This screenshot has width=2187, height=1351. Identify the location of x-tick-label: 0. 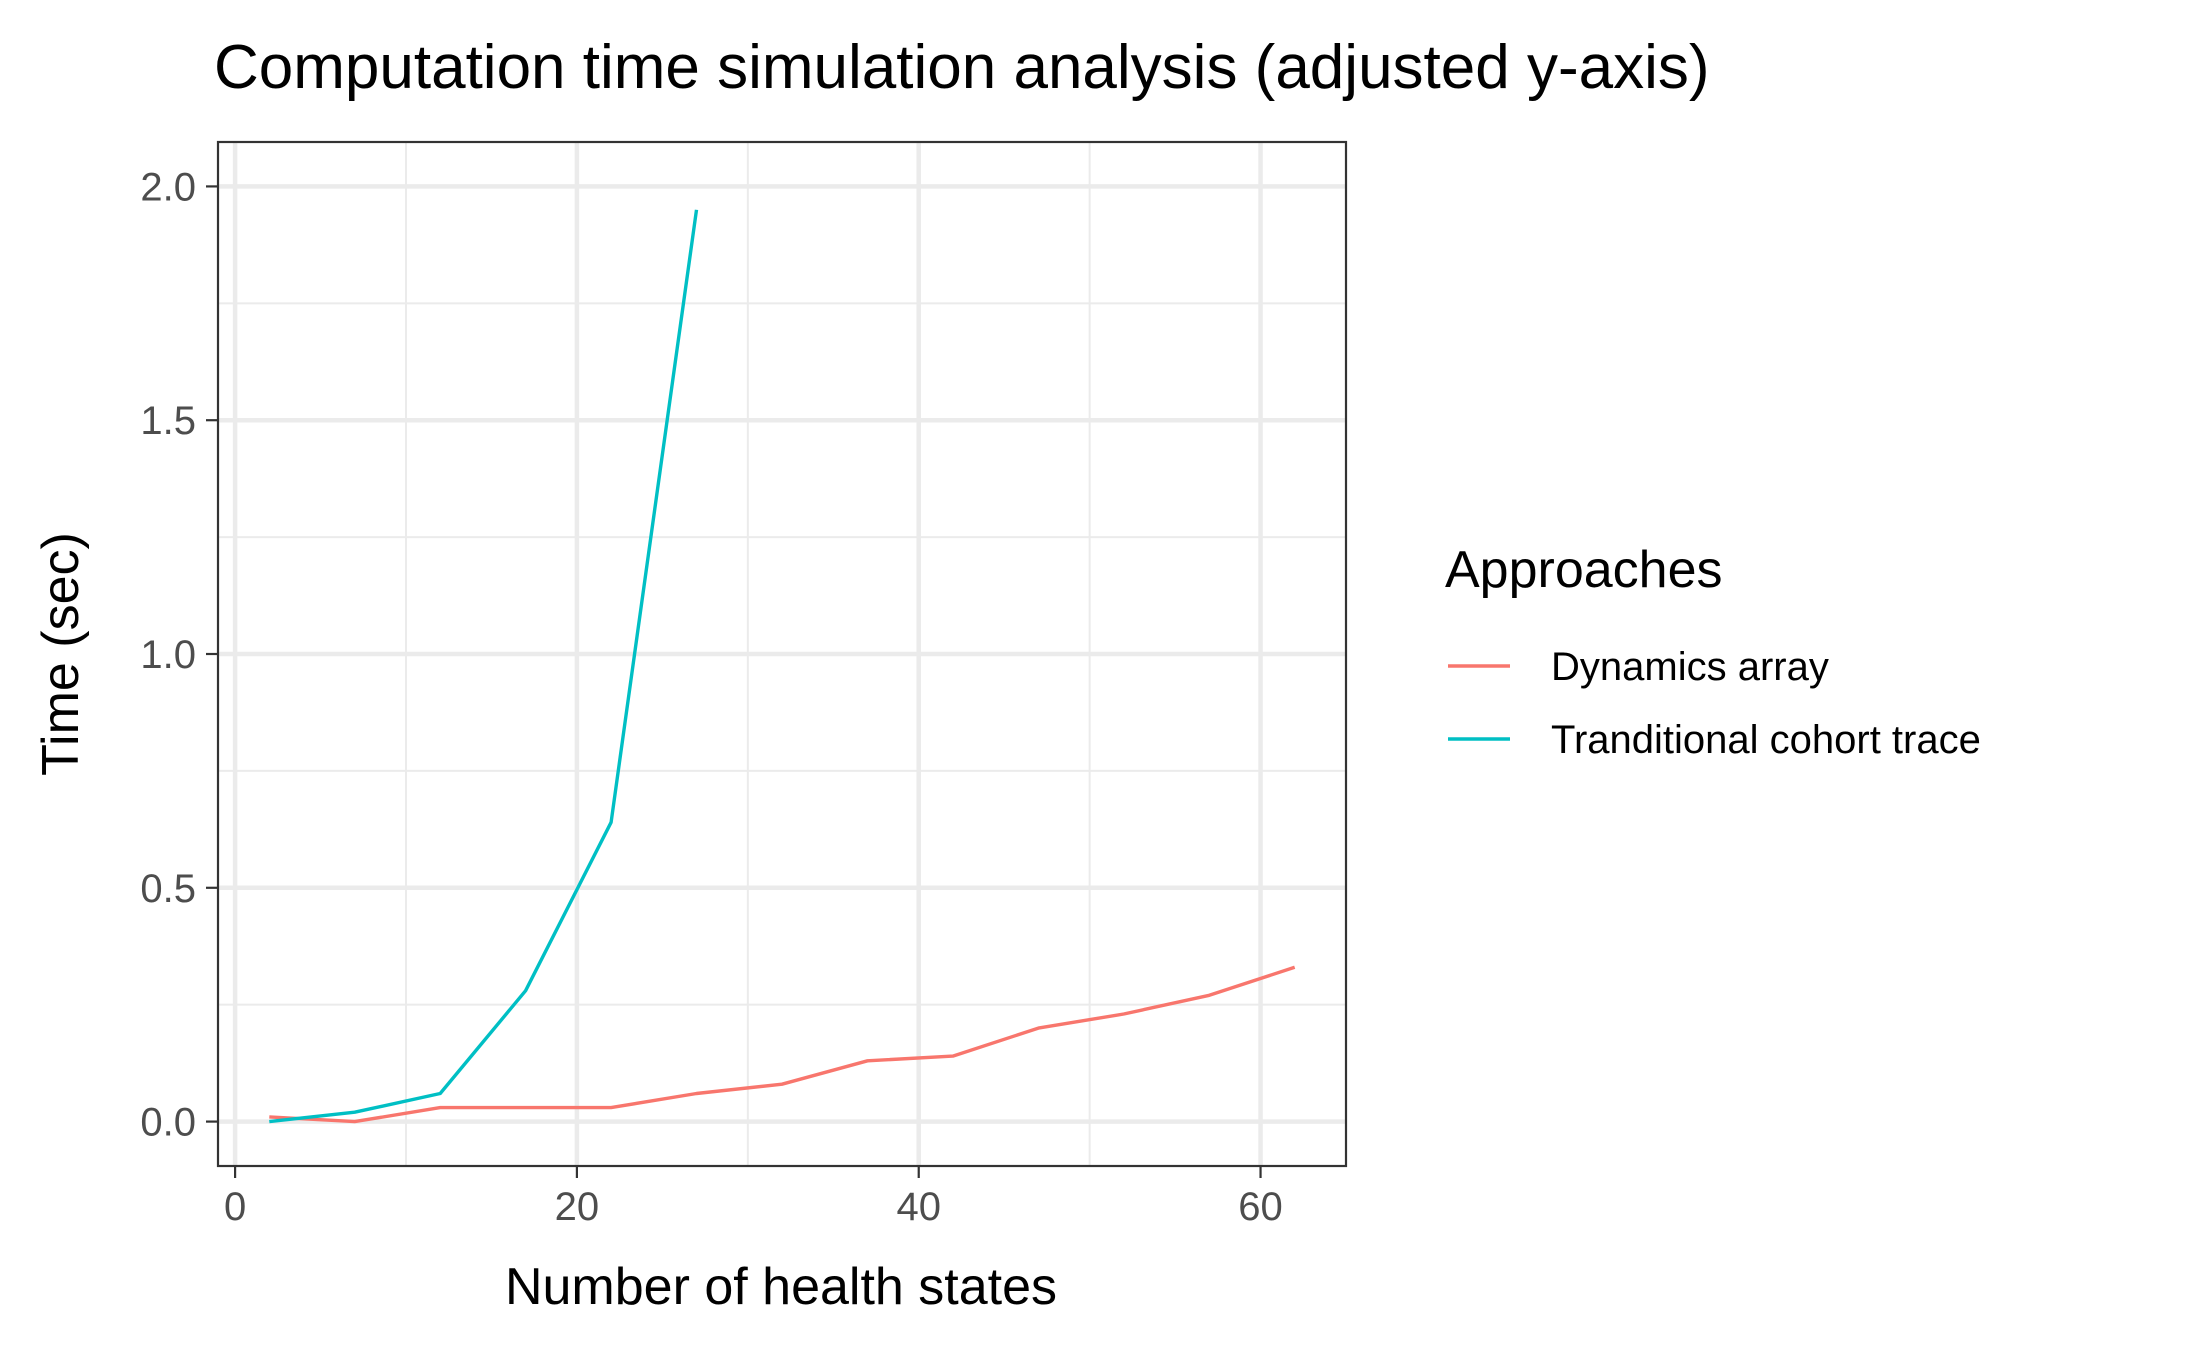
(235, 1207).